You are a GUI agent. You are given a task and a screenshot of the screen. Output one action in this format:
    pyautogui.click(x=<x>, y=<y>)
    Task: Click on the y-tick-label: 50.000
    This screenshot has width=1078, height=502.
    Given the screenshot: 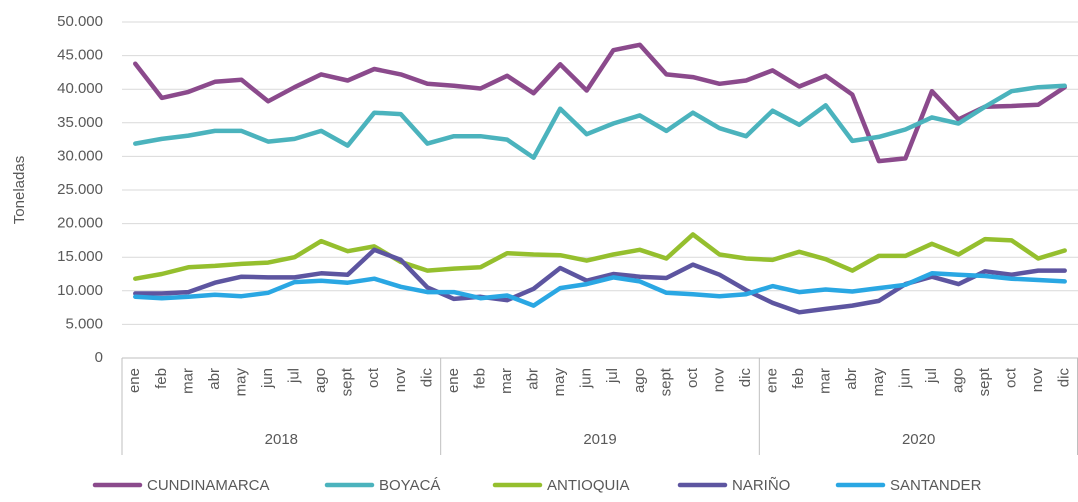 What is the action you would take?
    pyautogui.click(x=80, y=21)
    